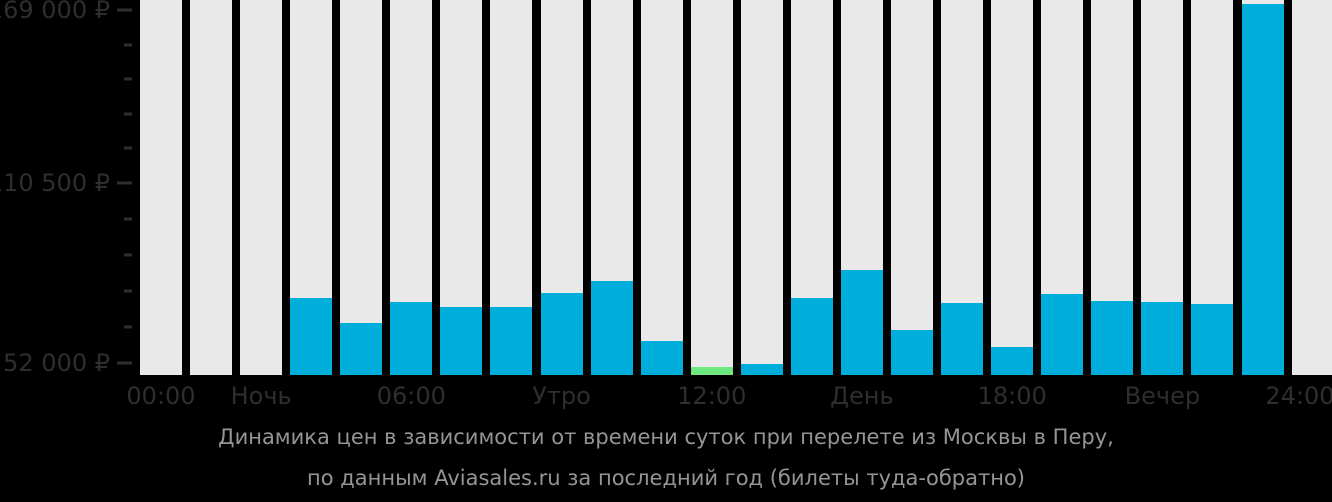 The image size is (1332, 502). What do you see at coordinates (561, 396) in the screenshot?
I see `x-axis-label-Утро: Утро` at bounding box center [561, 396].